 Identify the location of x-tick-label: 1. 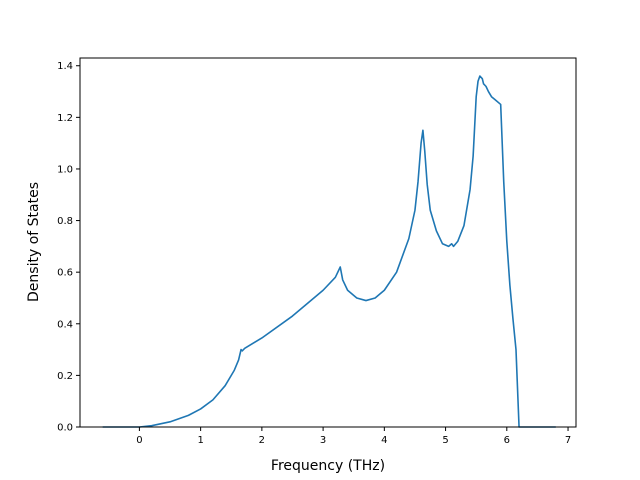
(200, 440).